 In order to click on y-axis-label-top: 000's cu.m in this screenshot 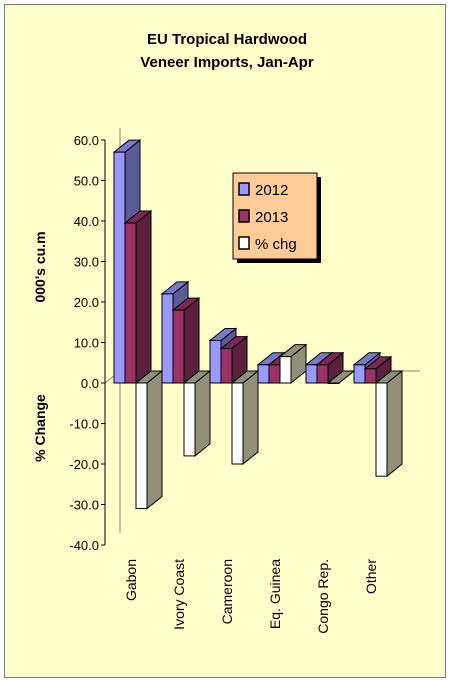, I will do `click(40, 266)`.